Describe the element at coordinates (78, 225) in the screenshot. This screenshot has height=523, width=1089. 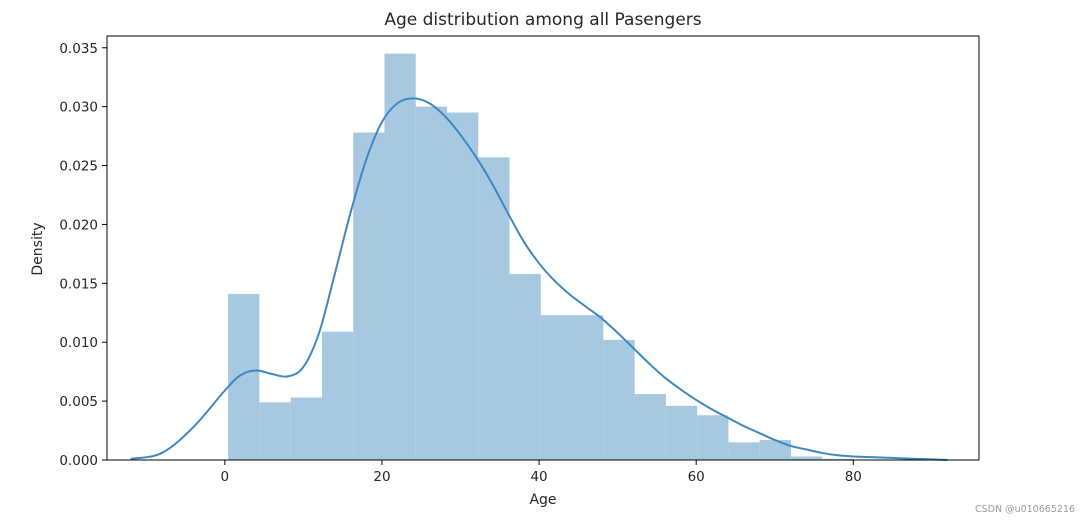
I see `y-tick-label: 0.020` at that location.